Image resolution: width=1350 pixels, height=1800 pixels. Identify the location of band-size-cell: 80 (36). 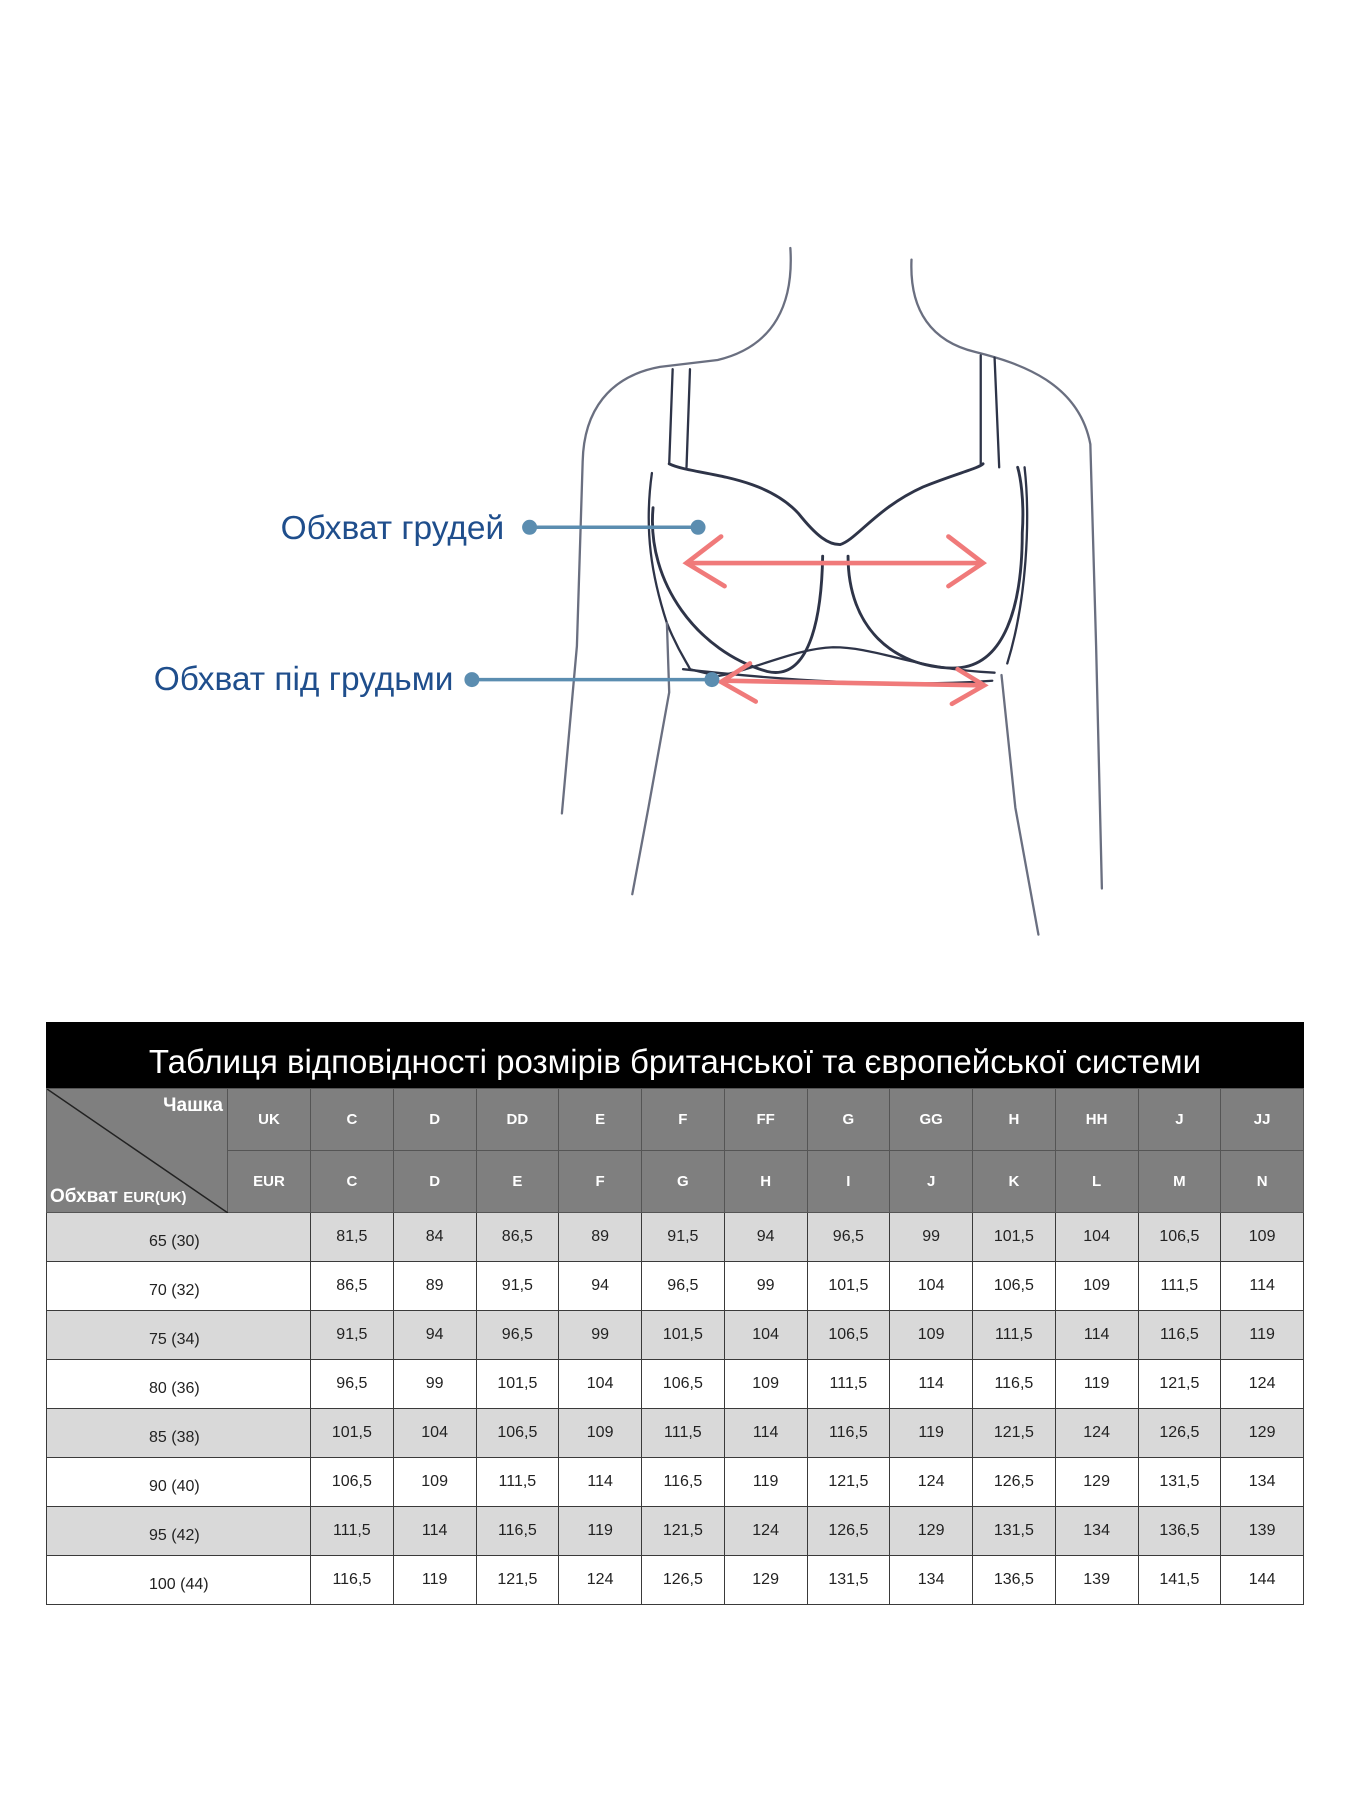
(137, 1384).